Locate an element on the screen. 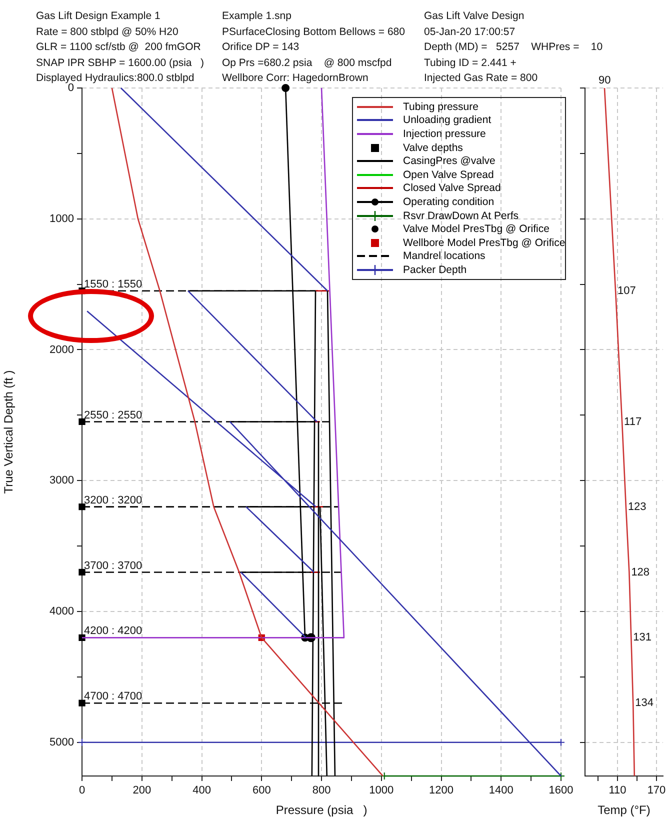 The height and width of the screenshot is (820, 669). annotation: 3700 is located at coordinates (113, 566).